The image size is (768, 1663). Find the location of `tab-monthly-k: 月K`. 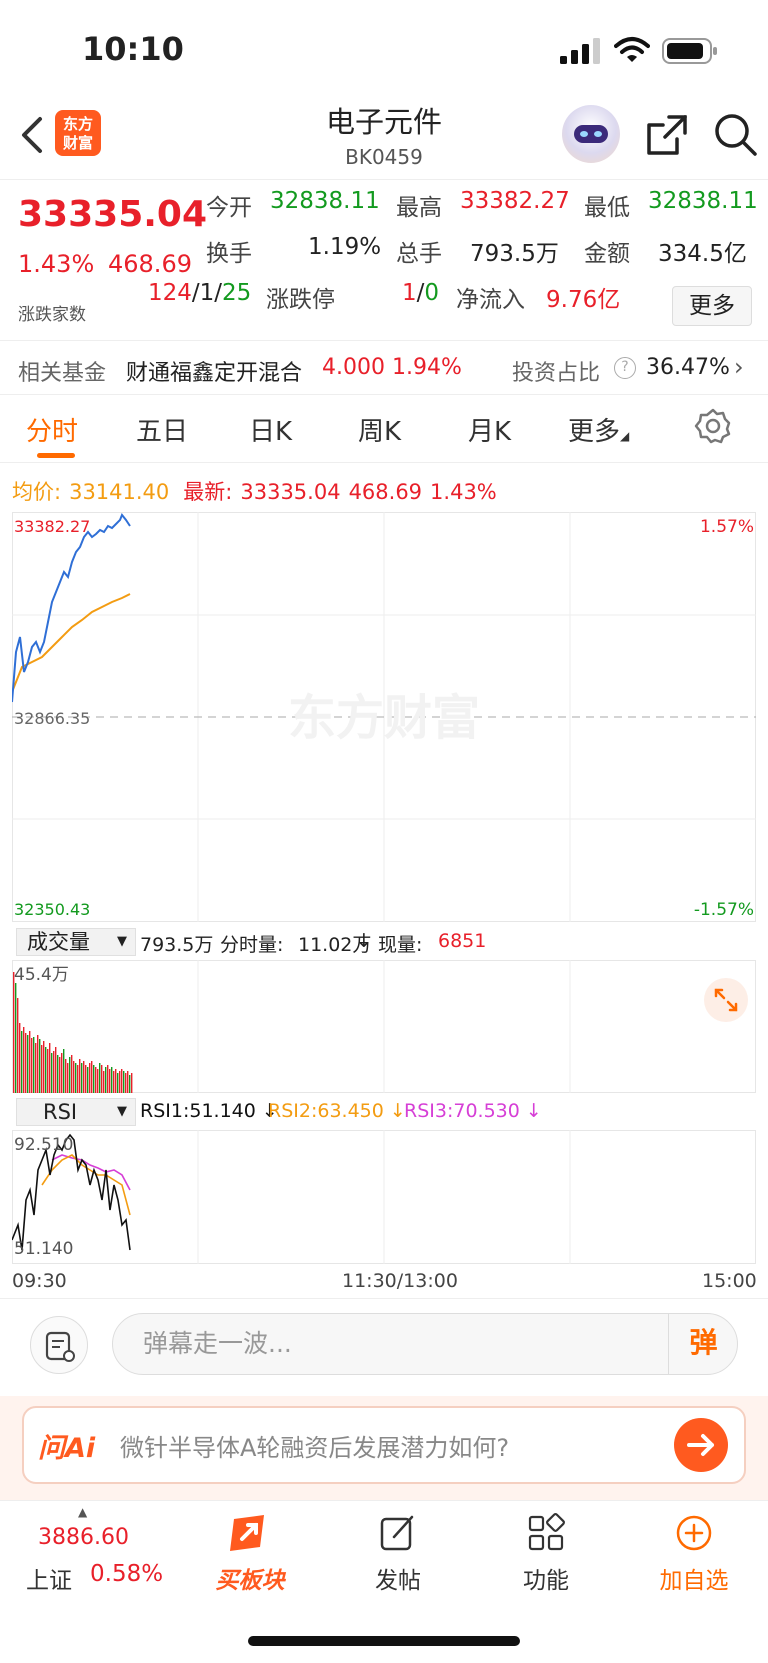

tab-monthly-k: 月K is located at coordinates (490, 432).